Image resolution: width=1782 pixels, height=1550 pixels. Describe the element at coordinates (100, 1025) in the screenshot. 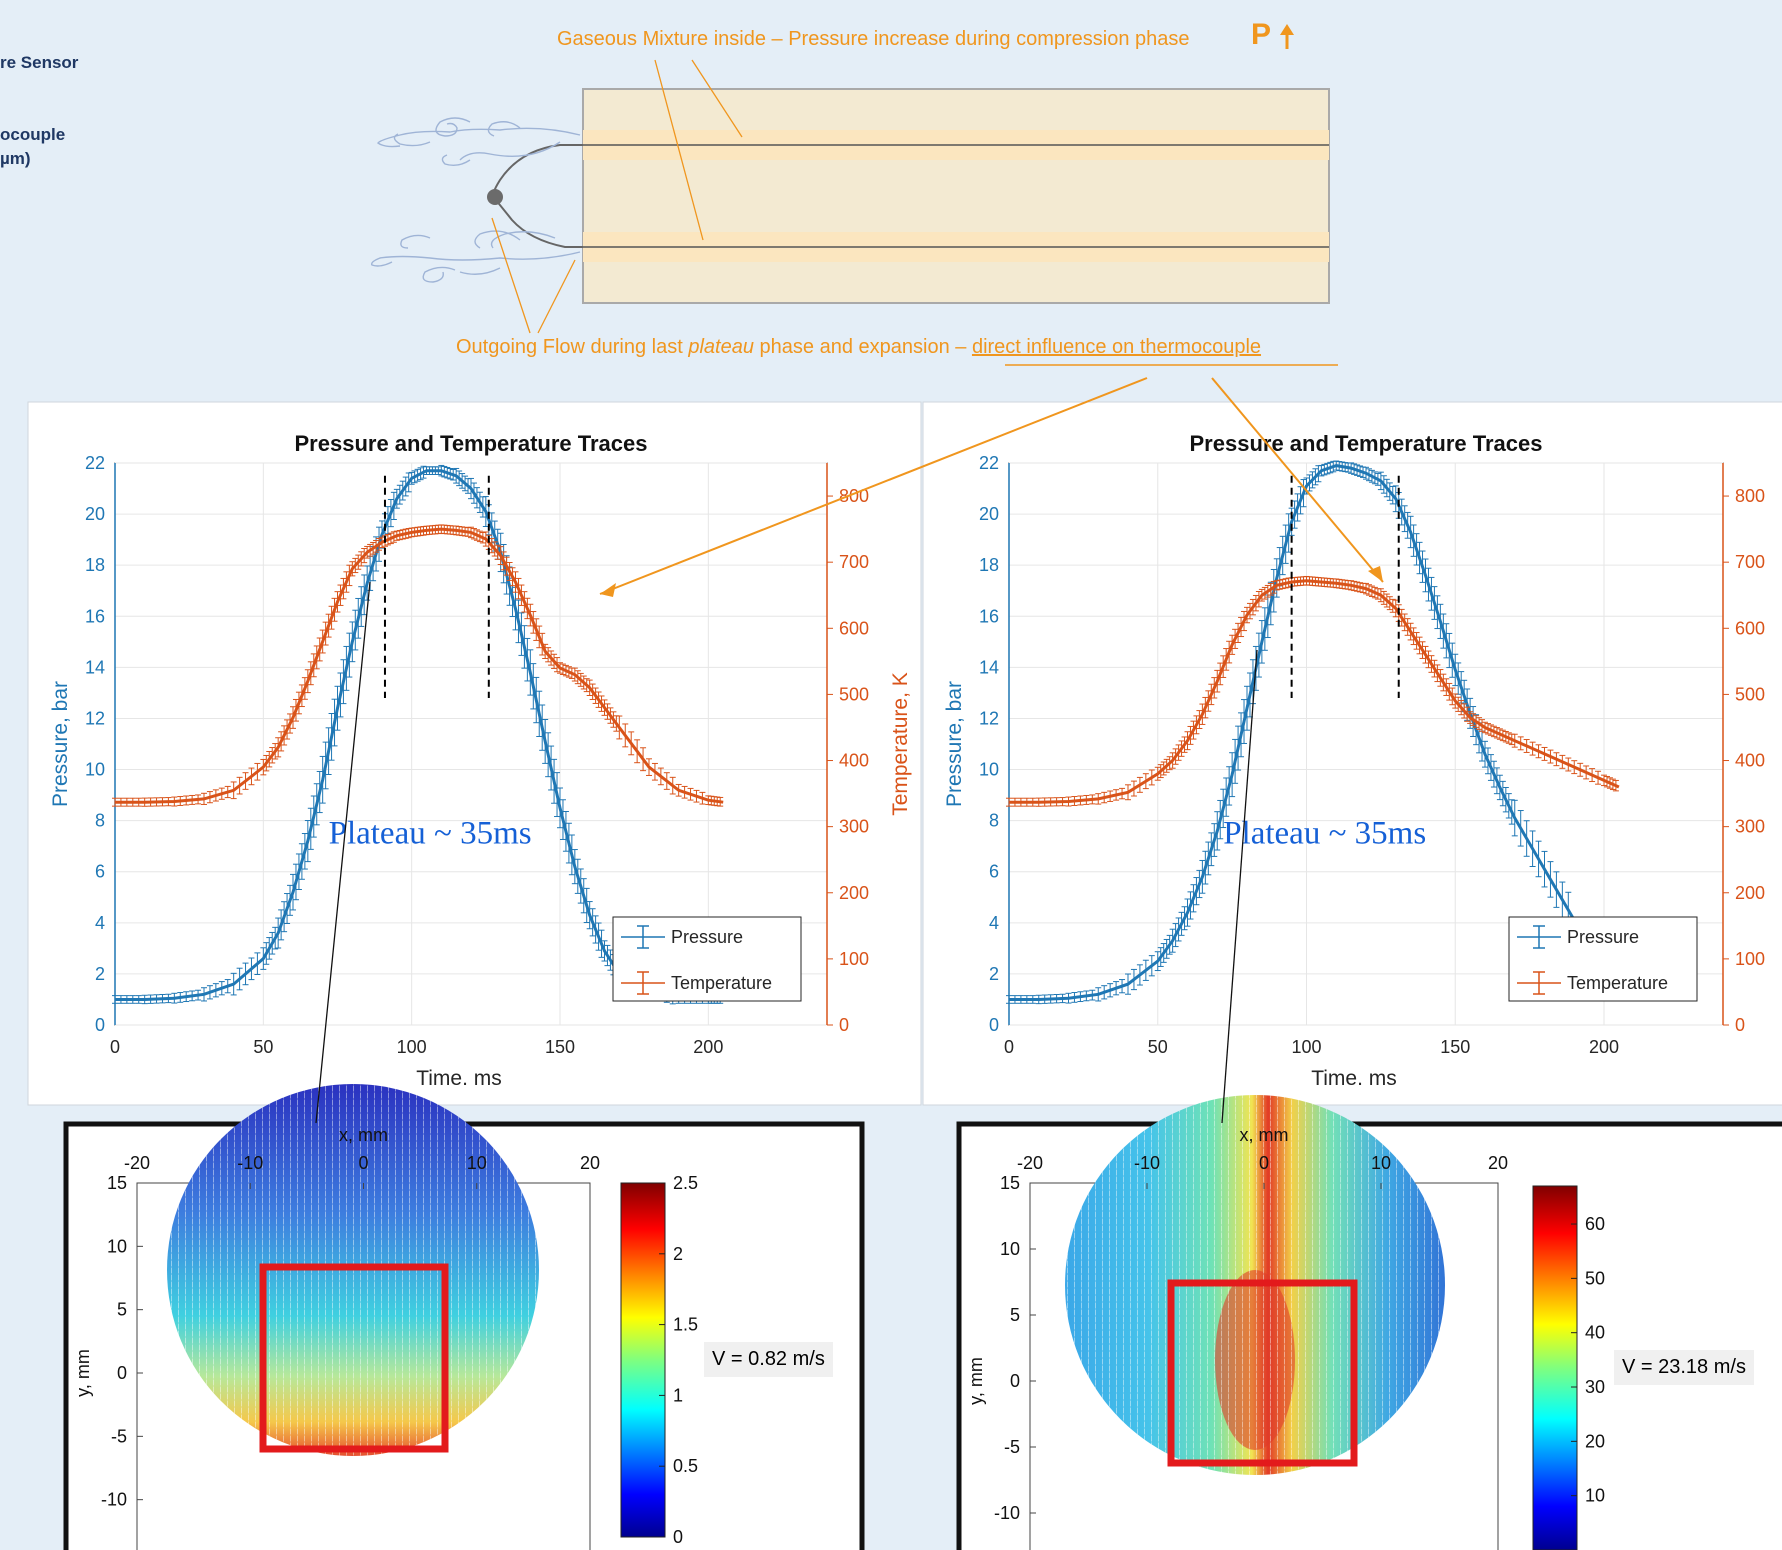

I see `y-left-tick-label: 0` at that location.